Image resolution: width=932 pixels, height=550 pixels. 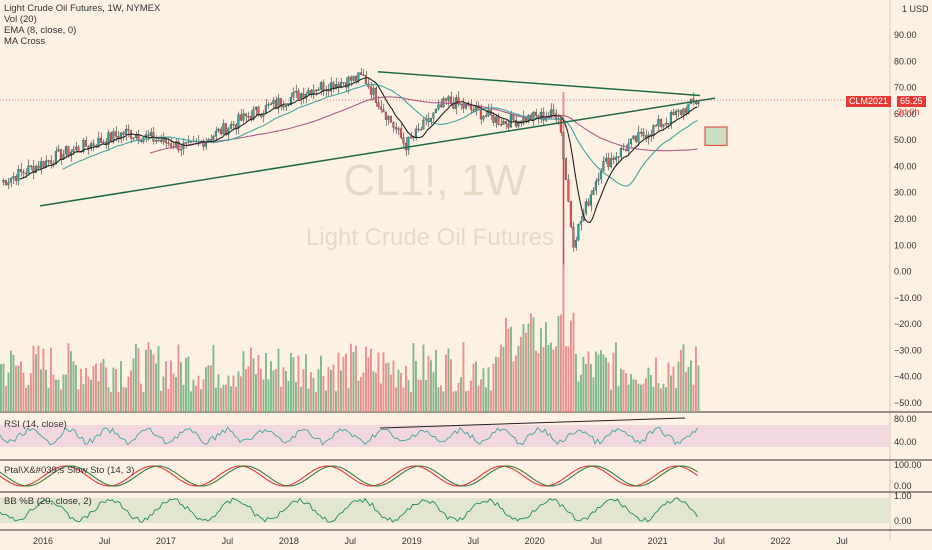 What do you see at coordinates (905, 61) in the screenshot?
I see `price-axis-tick: 80.00` at bounding box center [905, 61].